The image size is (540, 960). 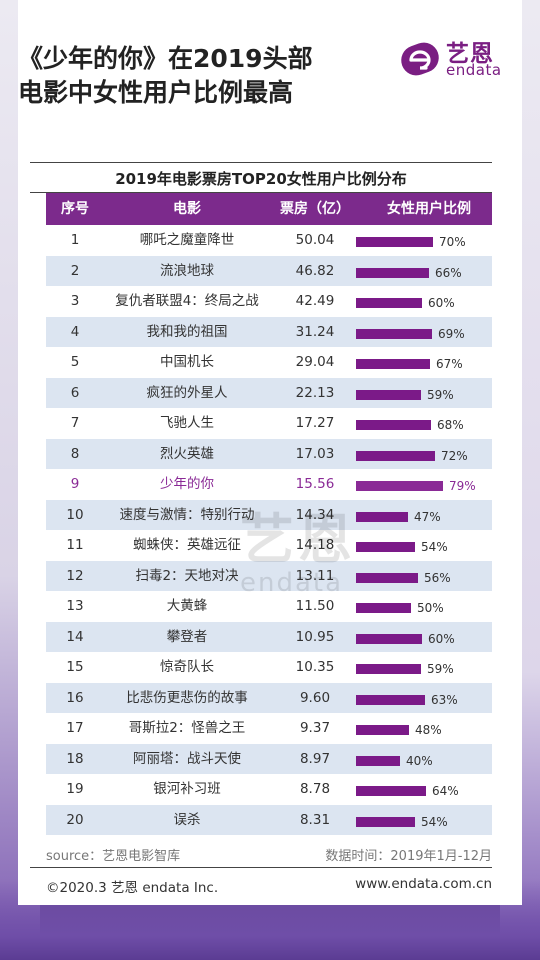 What do you see at coordinates (315, 209) in the screenshot?
I see `column-header-box-office: 票房（亿）` at bounding box center [315, 209].